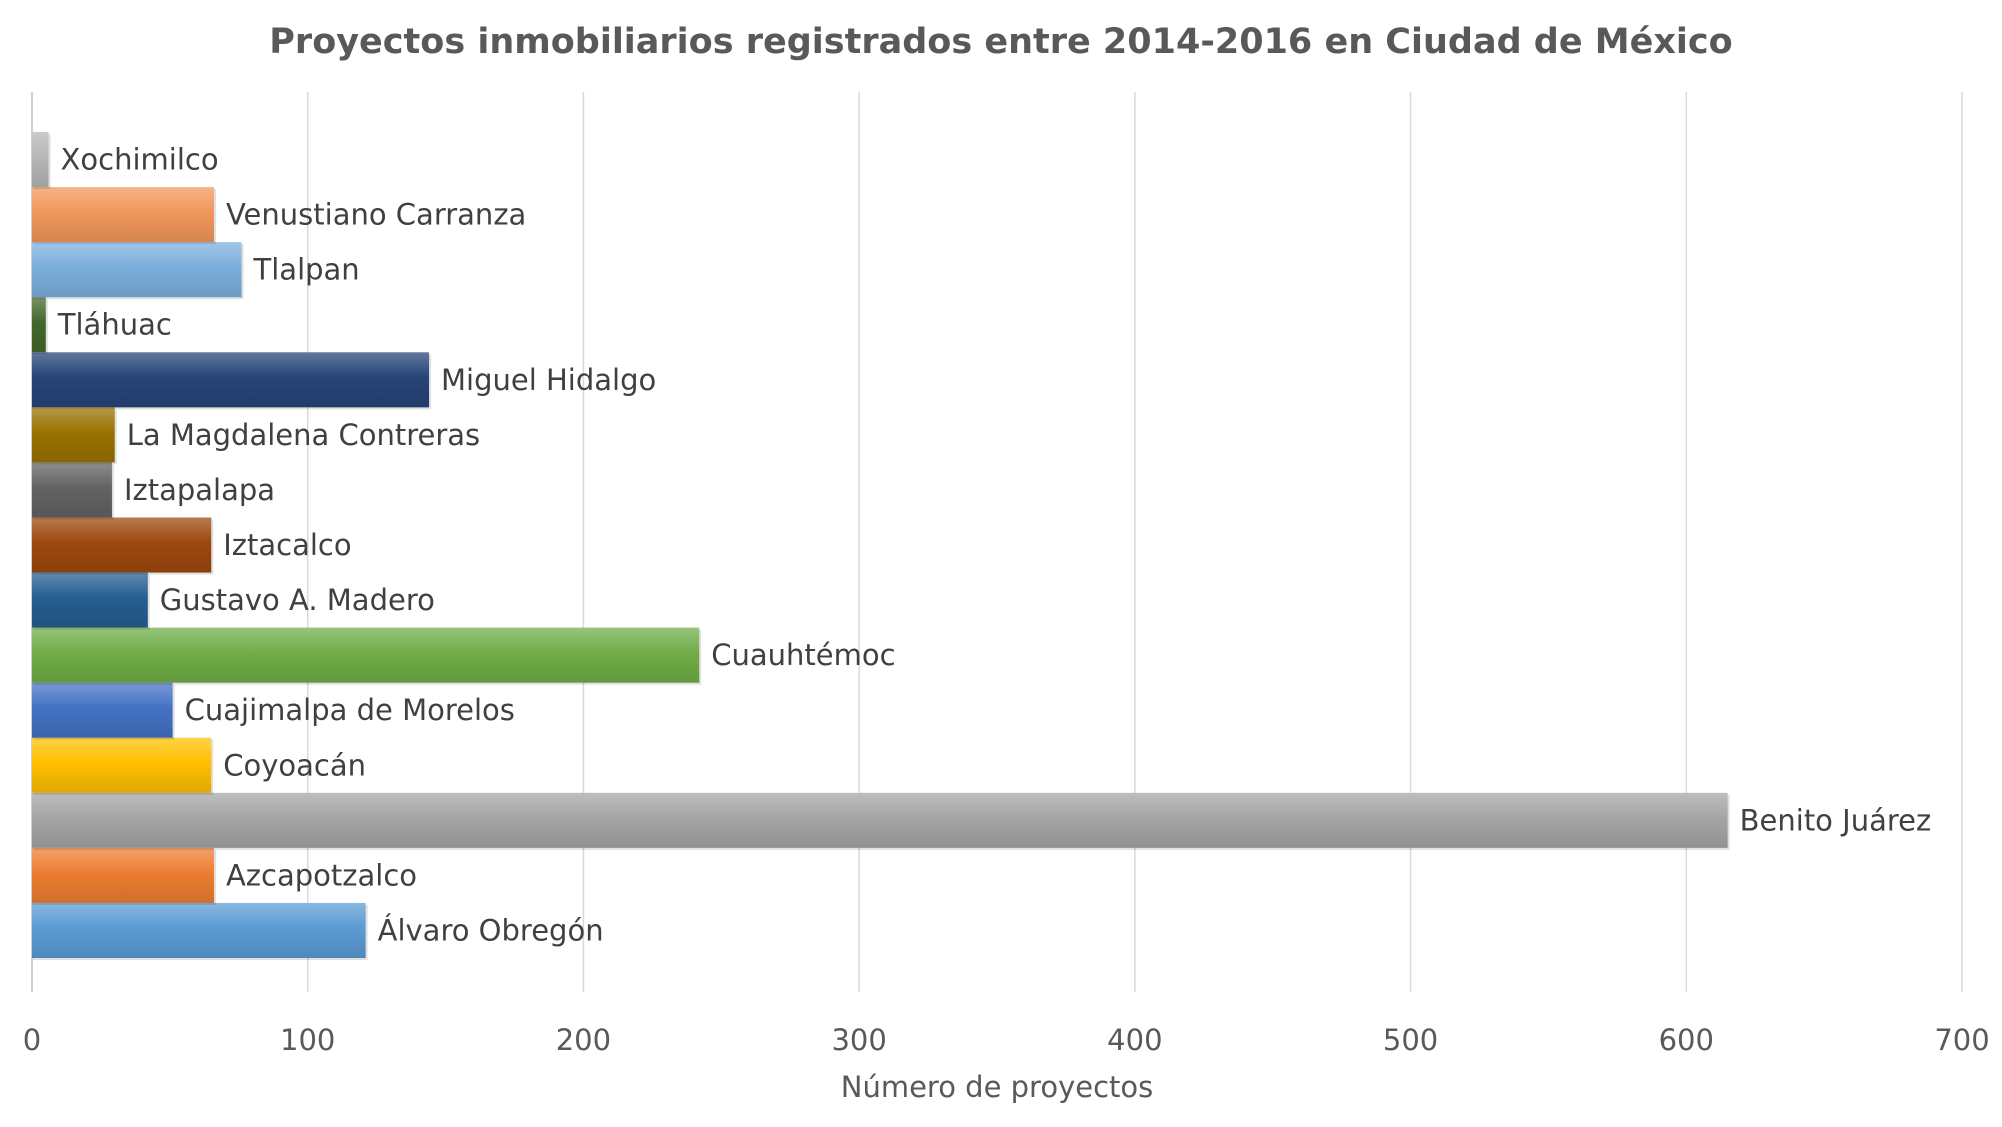 Image resolution: width=2002 pixels, height=1127 pixels. I want to click on bar-la-magdalena-contreras, so click(73, 435).